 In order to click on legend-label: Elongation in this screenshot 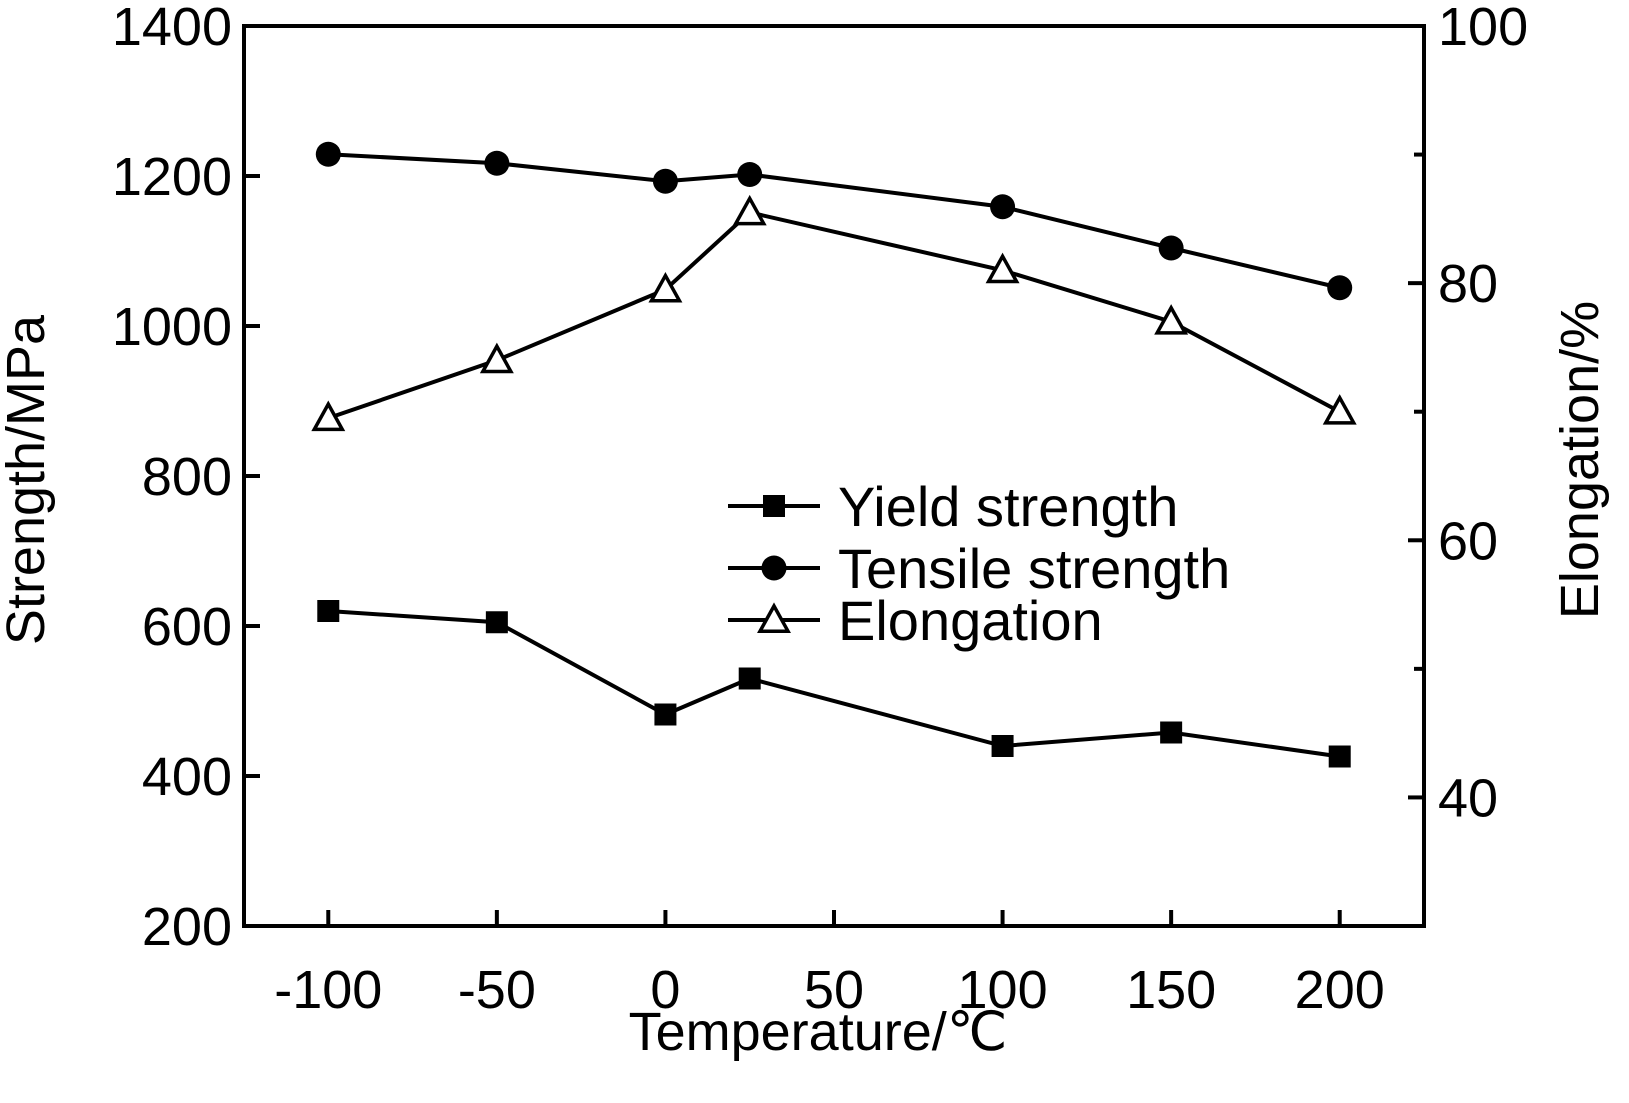, I will do `click(970, 620)`.